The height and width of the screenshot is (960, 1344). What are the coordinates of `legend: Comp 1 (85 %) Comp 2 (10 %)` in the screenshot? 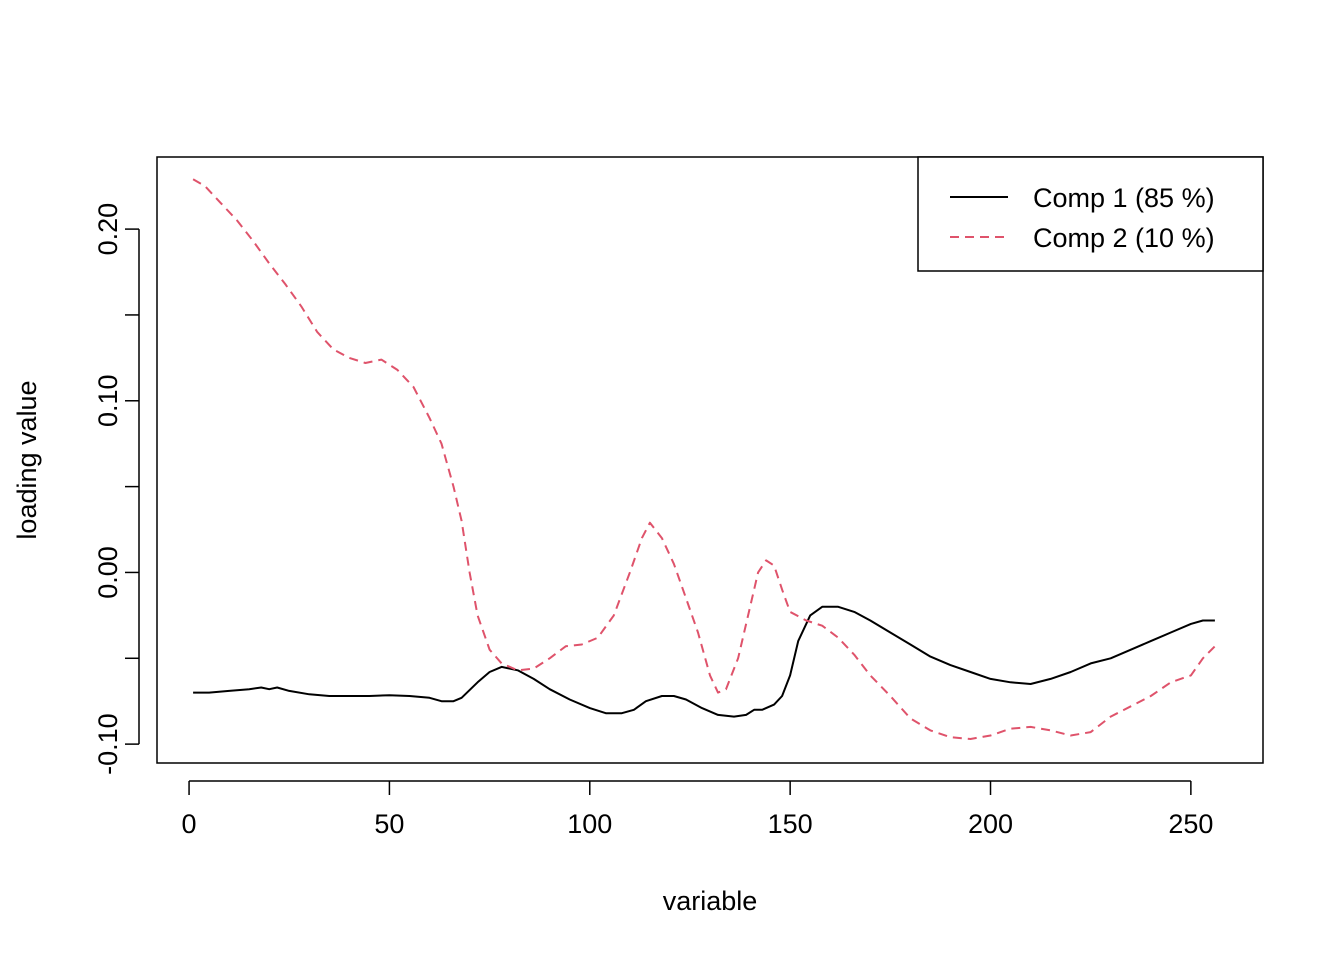 It's located at (1090, 214).